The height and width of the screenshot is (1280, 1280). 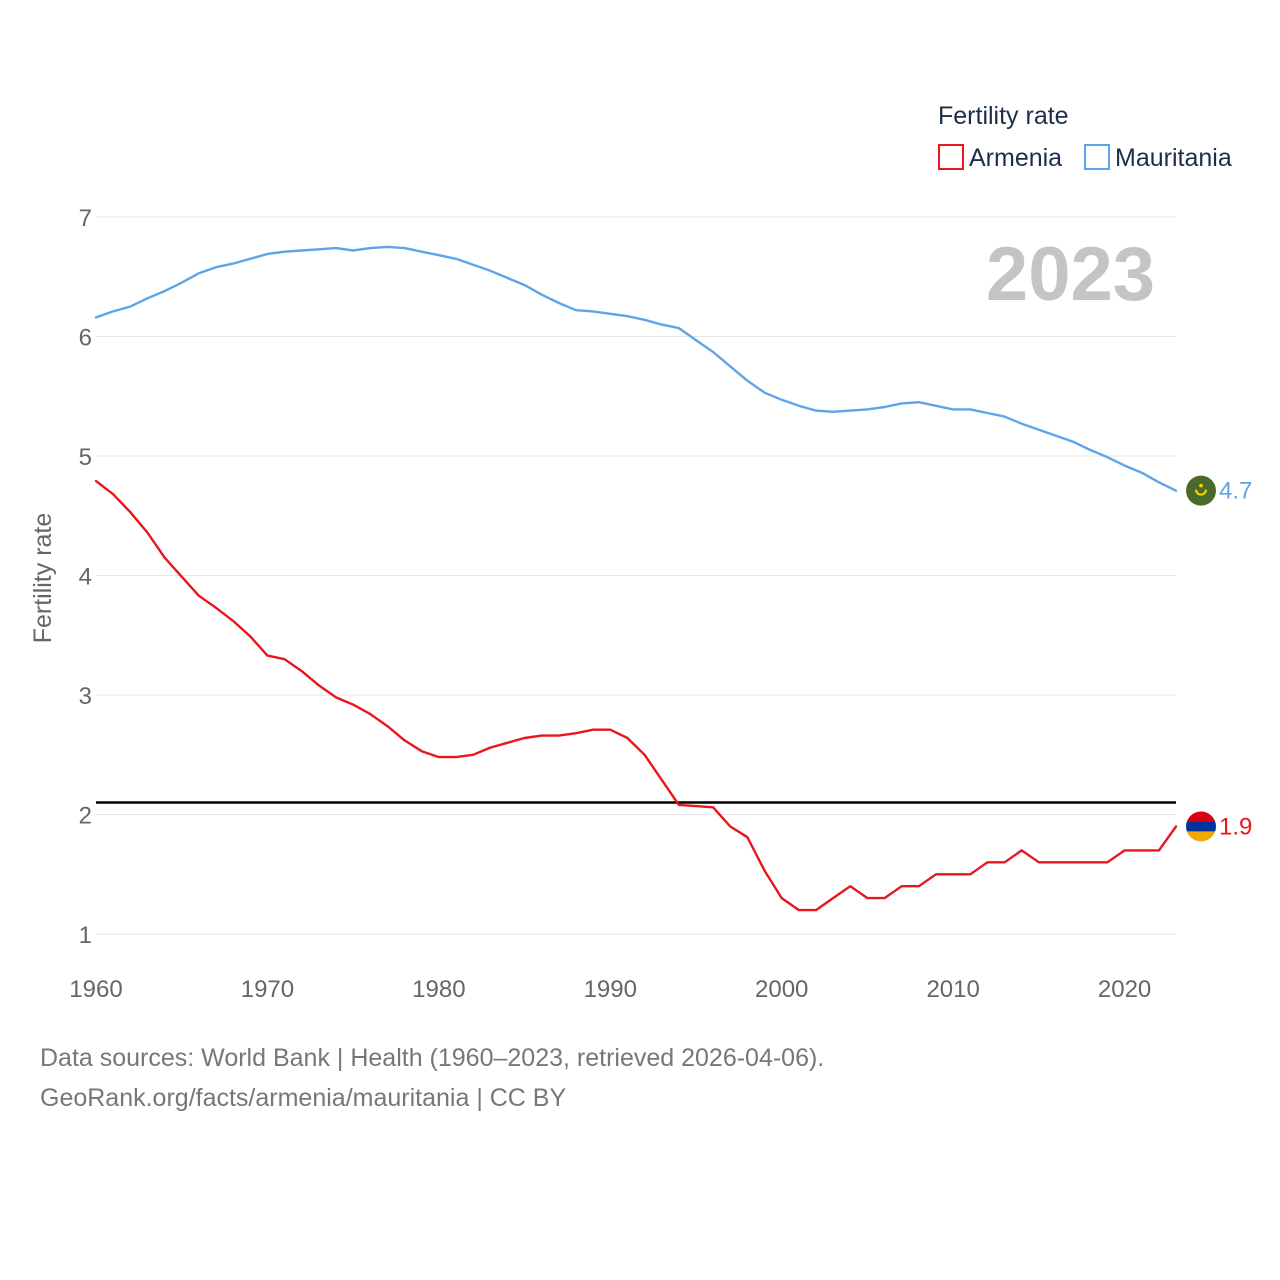 What do you see at coordinates (85, 457) in the screenshot?
I see `y-tick-label: 5` at bounding box center [85, 457].